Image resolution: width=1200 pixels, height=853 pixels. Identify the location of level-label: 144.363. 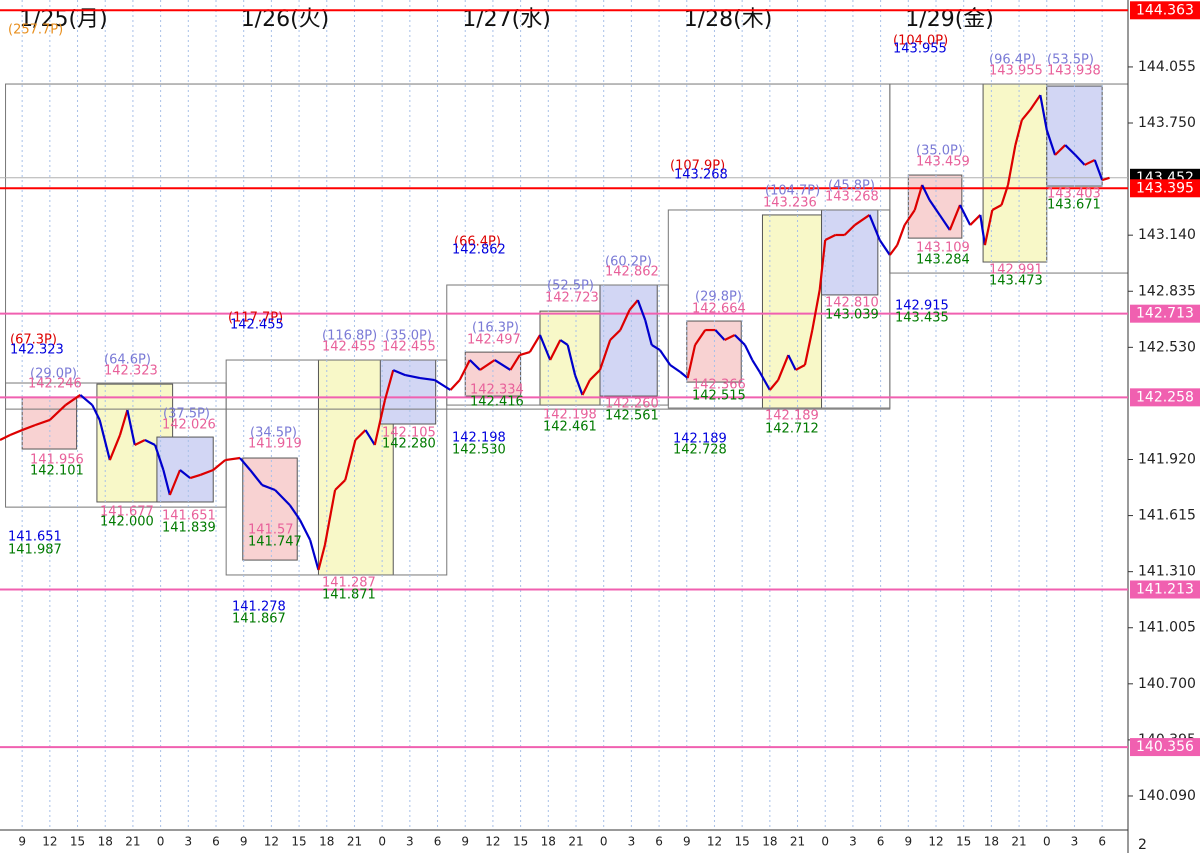
(1165, 10).